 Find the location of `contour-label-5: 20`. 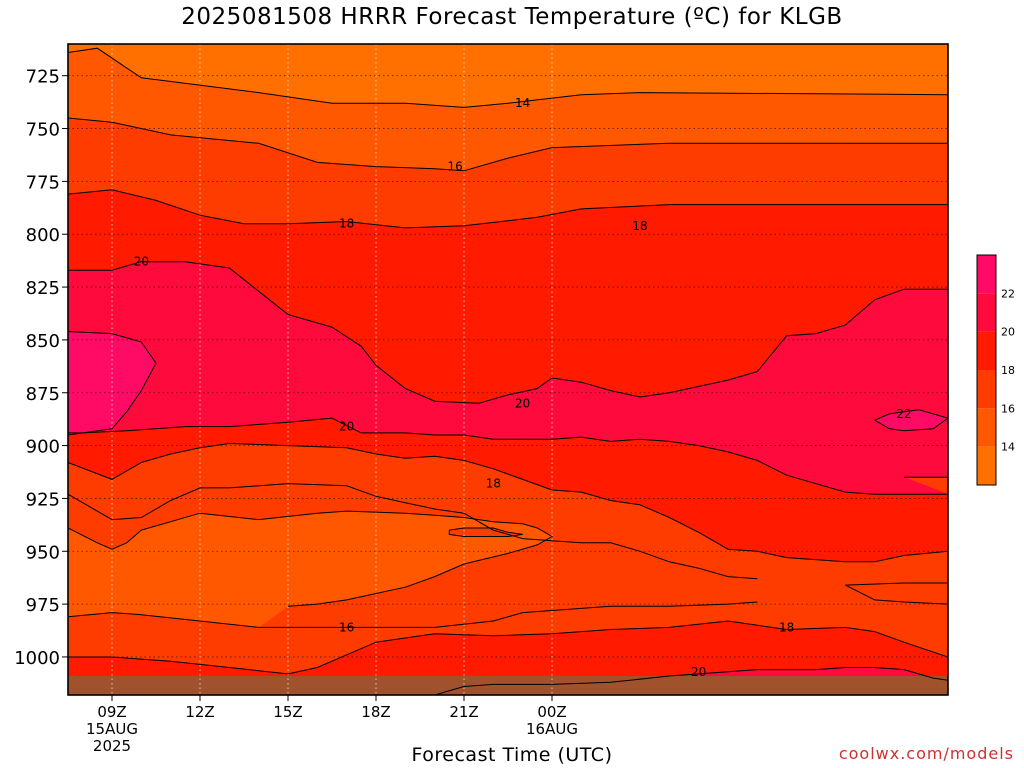

contour-label-5: 20 is located at coordinates (522, 403).